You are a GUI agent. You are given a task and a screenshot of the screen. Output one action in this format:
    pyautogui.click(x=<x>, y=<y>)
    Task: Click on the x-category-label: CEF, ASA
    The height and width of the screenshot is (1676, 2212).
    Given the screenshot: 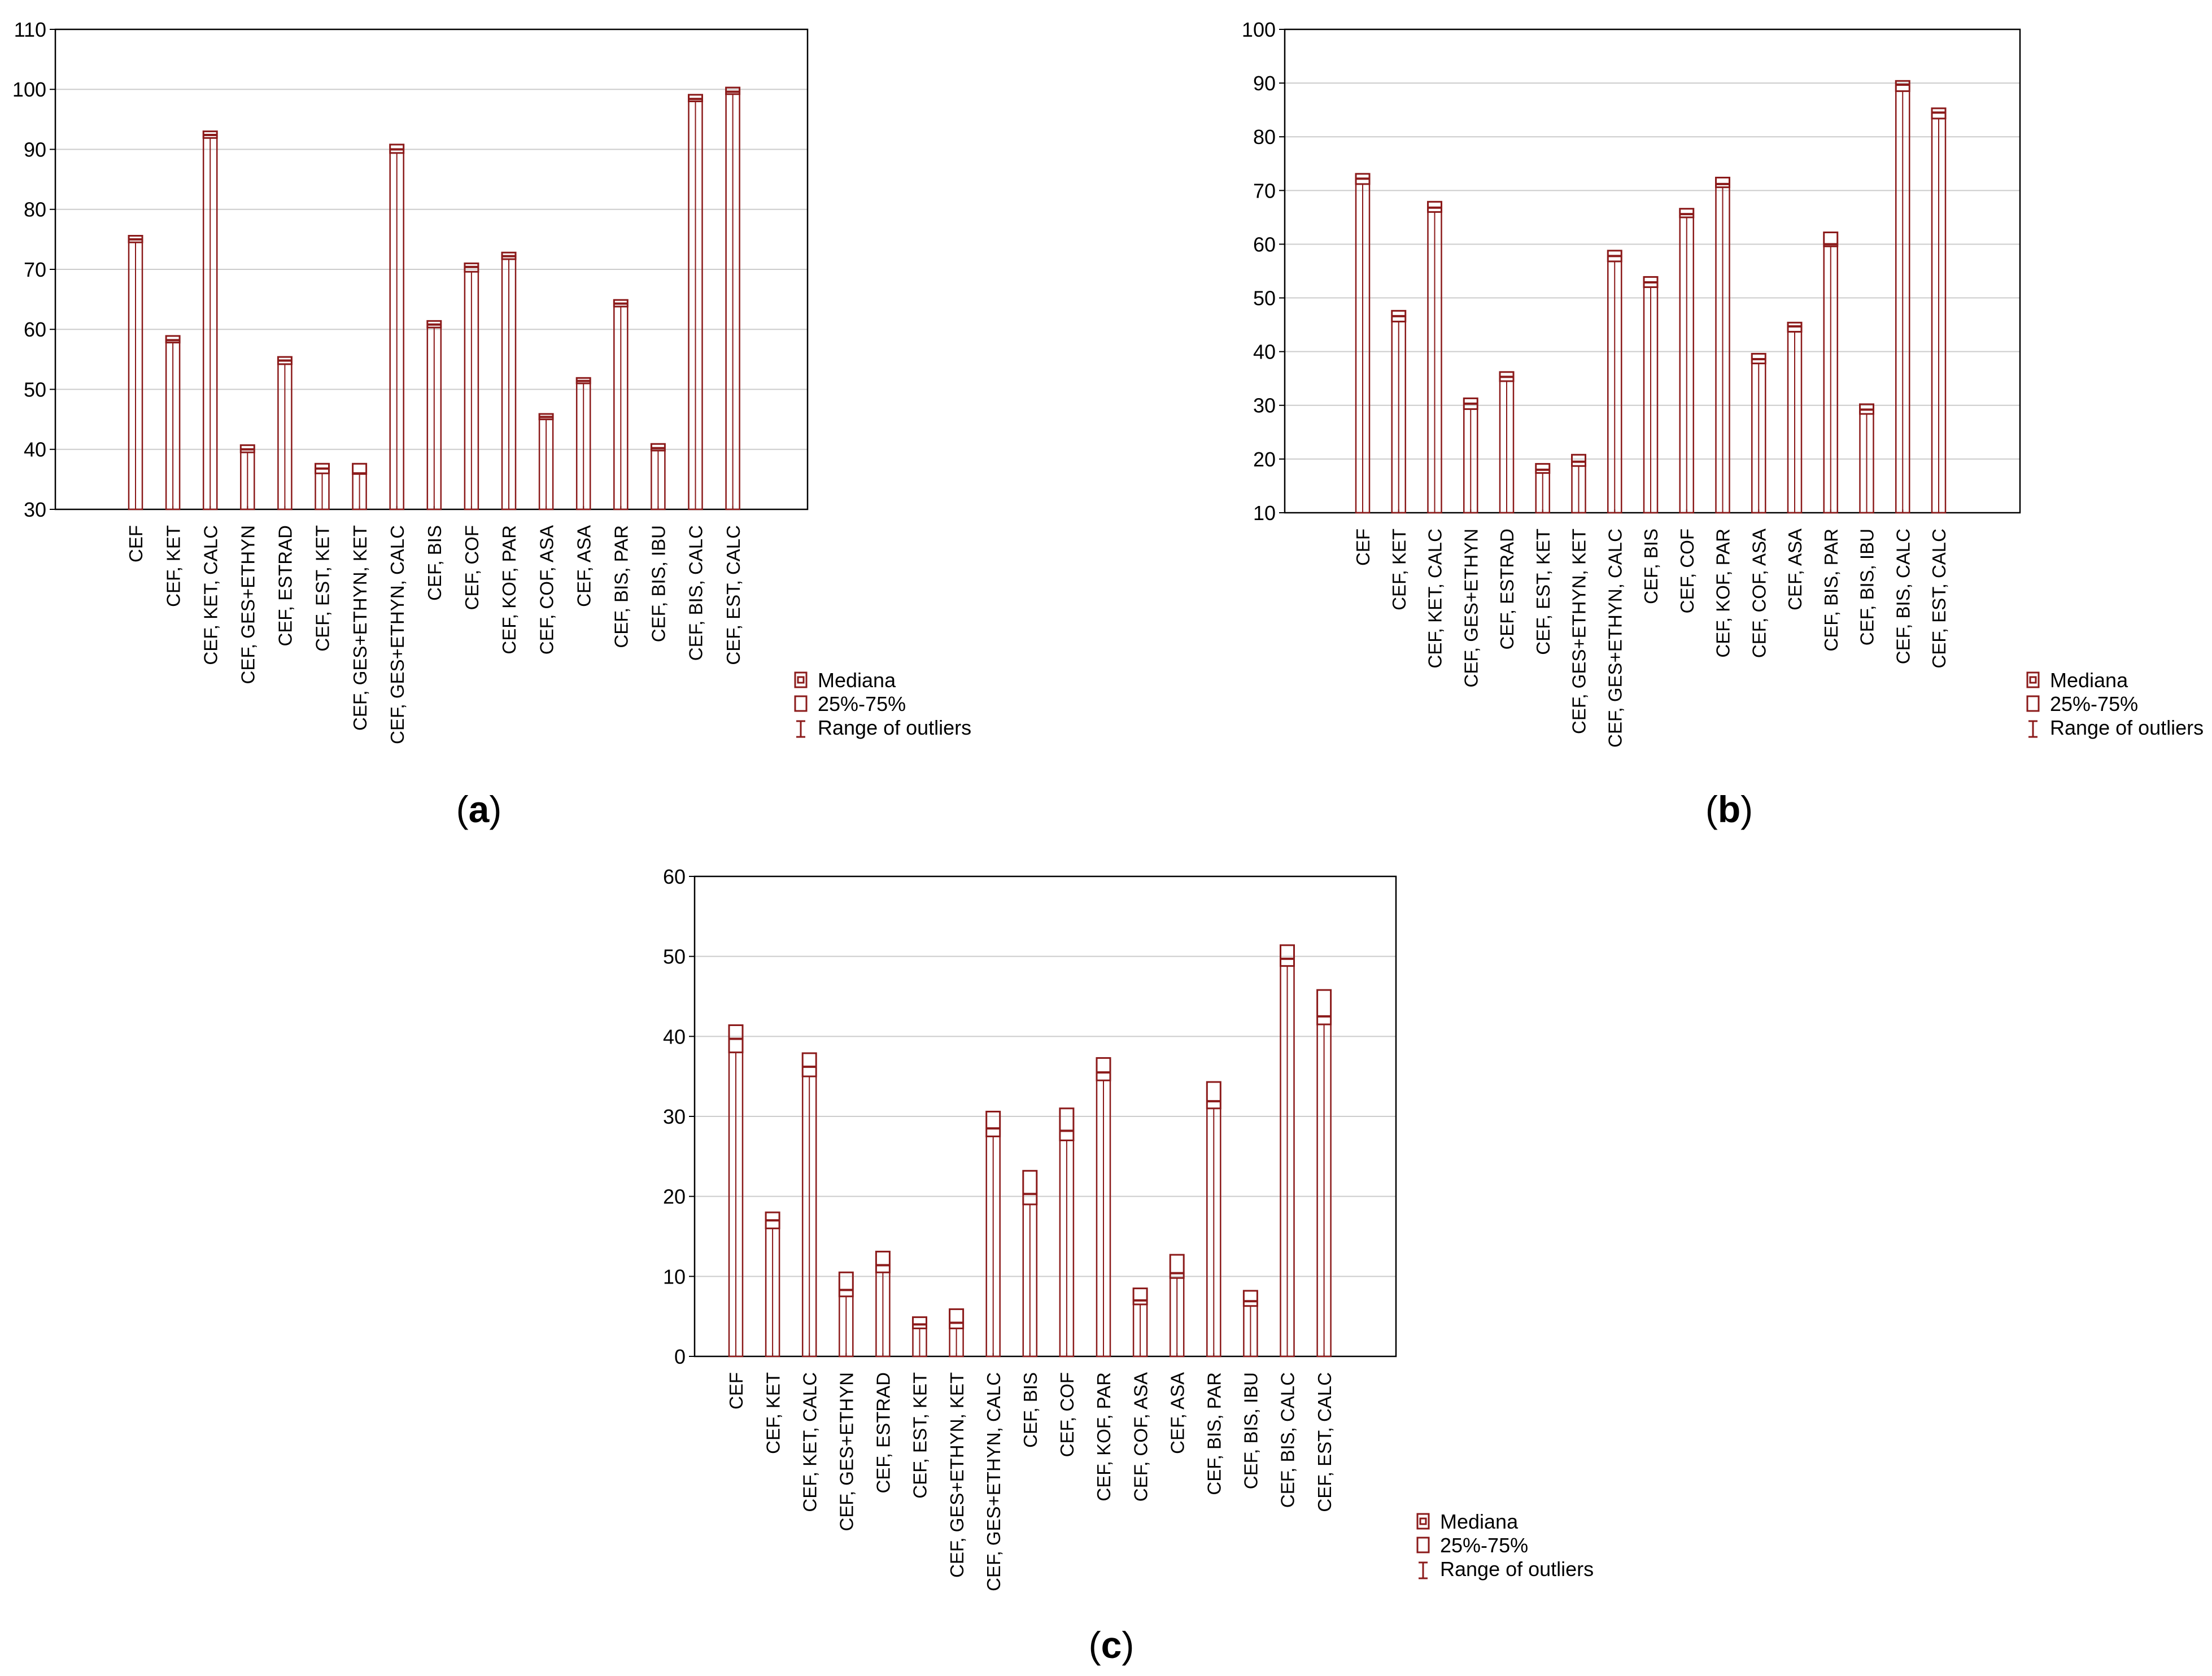 What is the action you would take?
    pyautogui.click(x=1177, y=1413)
    